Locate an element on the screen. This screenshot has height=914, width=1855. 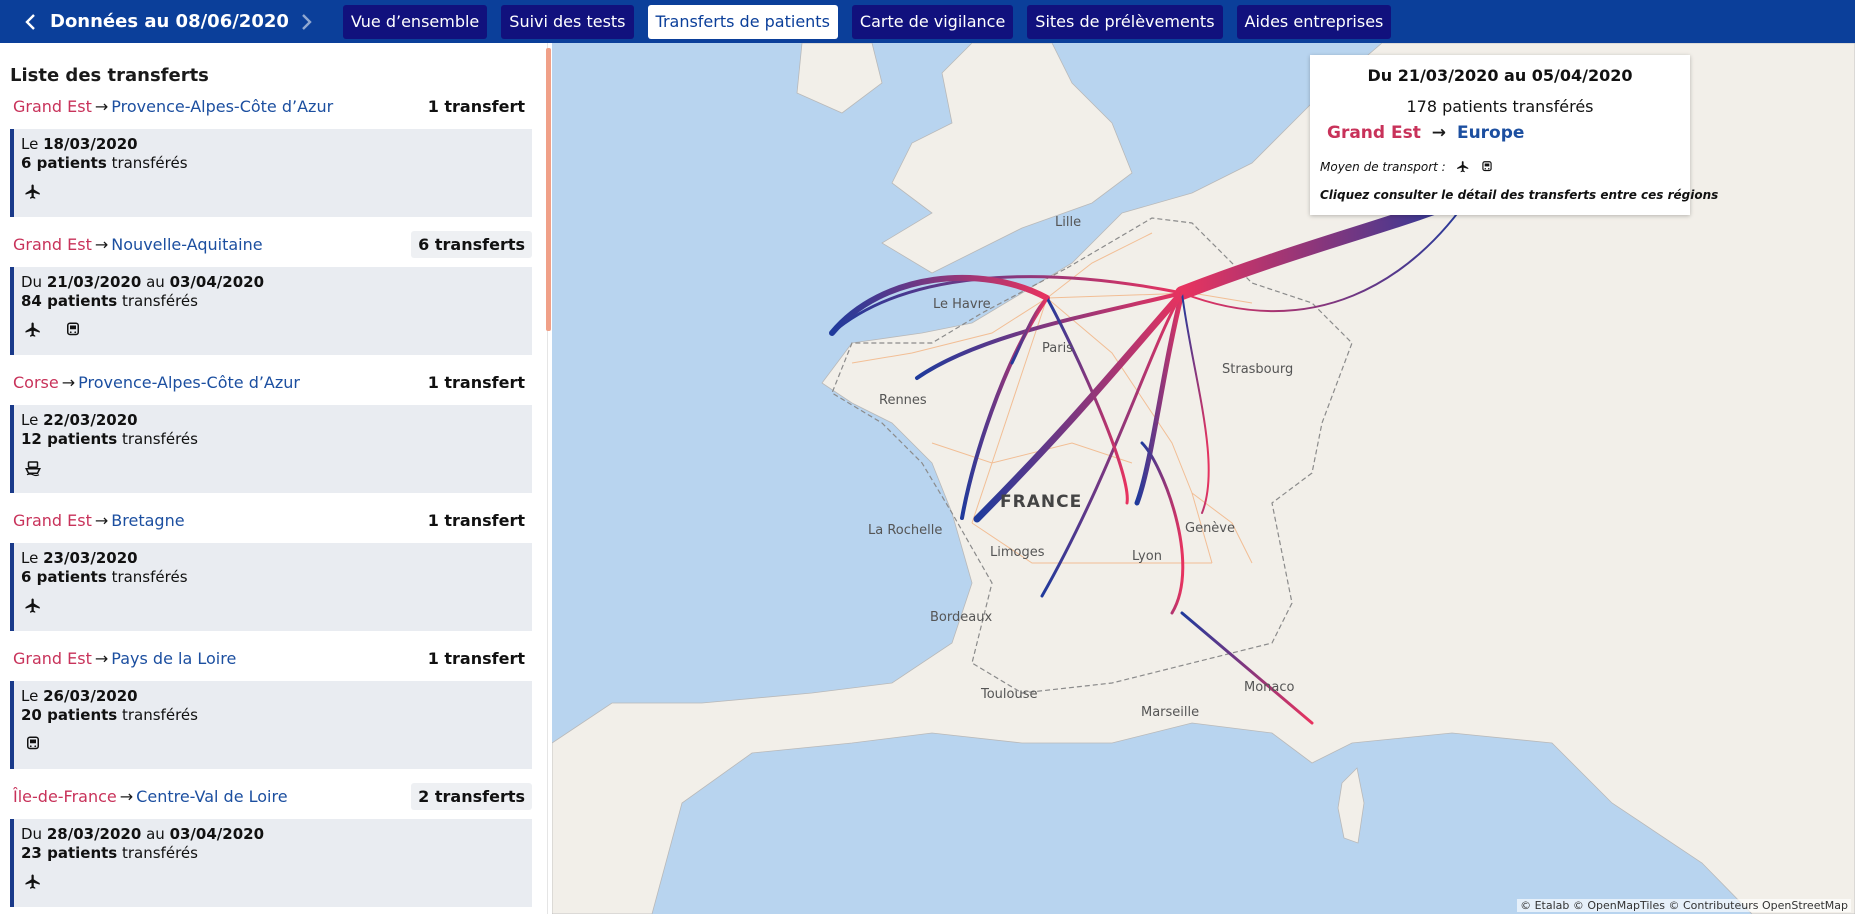
transfer-group-header: Grand Est → Pays de la Loire 1 transfert is located at coordinates (271, 658).